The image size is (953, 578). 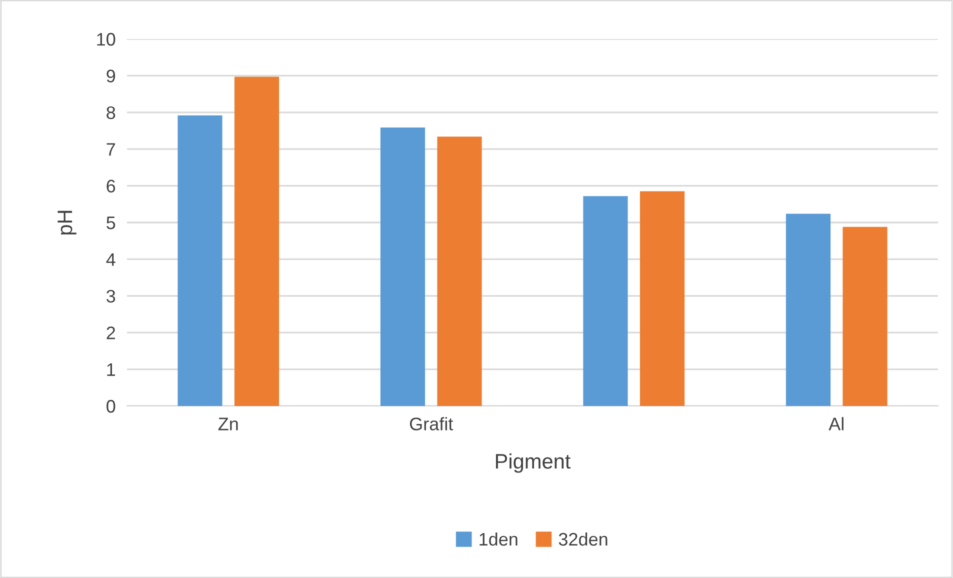 What do you see at coordinates (583, 539) in the screenshot?
I see `legend-label: 32den` at bounding box center [583, 539].